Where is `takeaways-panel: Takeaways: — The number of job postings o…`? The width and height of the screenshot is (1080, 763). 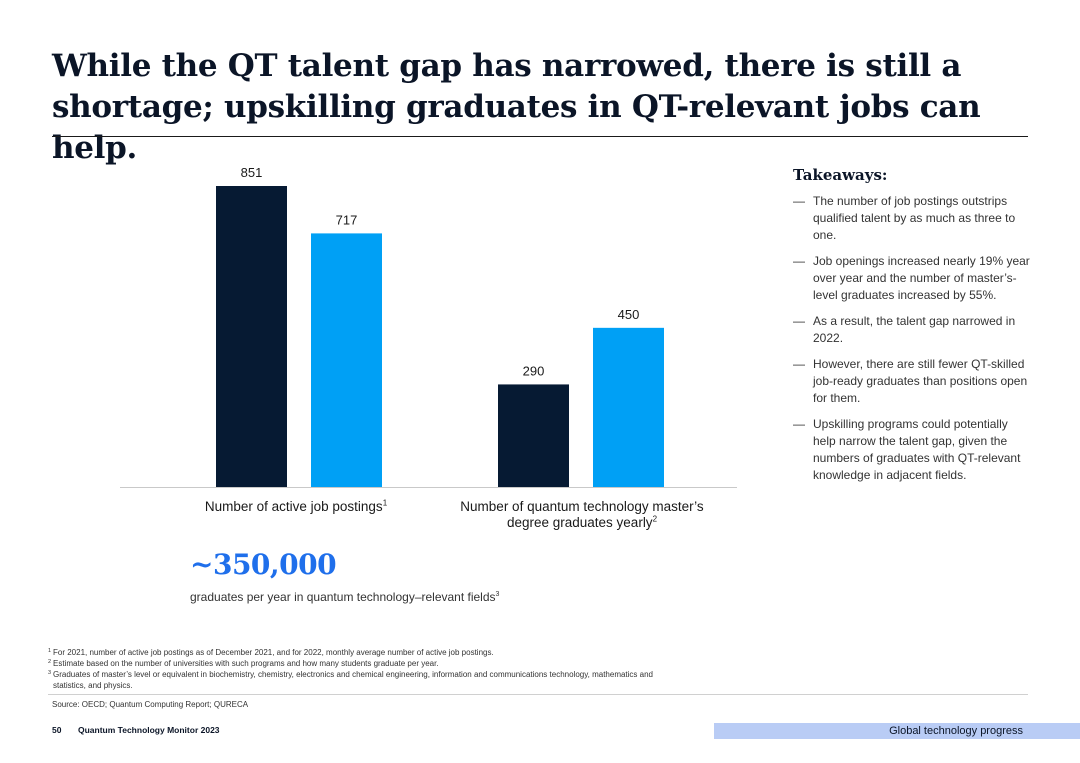
takeaways-panel: Takeaways: — The number of job postings o… is located at coordinates (913, 329).